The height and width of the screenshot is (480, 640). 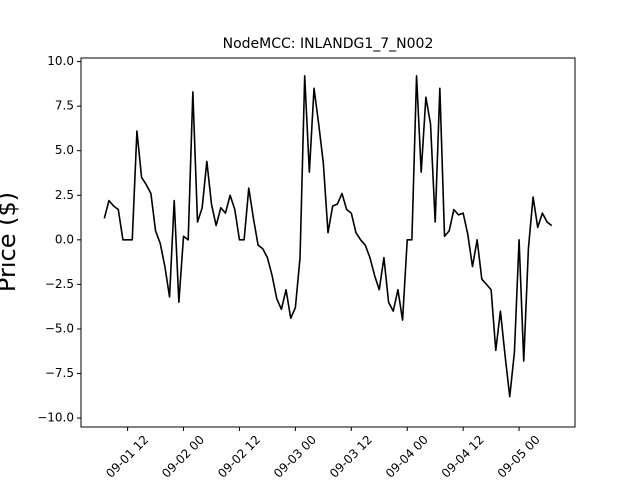 I want to click on y-tick-label: 5.0, so click(x=64, y=150).